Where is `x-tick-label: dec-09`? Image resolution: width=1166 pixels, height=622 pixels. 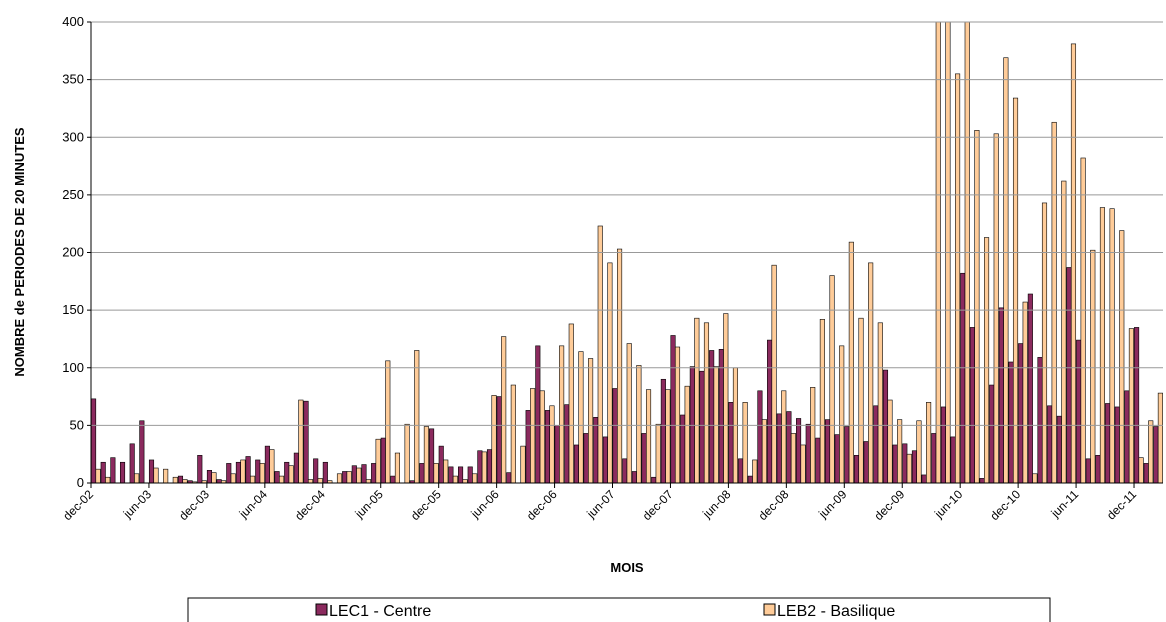
x-tick-label: dec-09 is located at coordinates (890, 505).